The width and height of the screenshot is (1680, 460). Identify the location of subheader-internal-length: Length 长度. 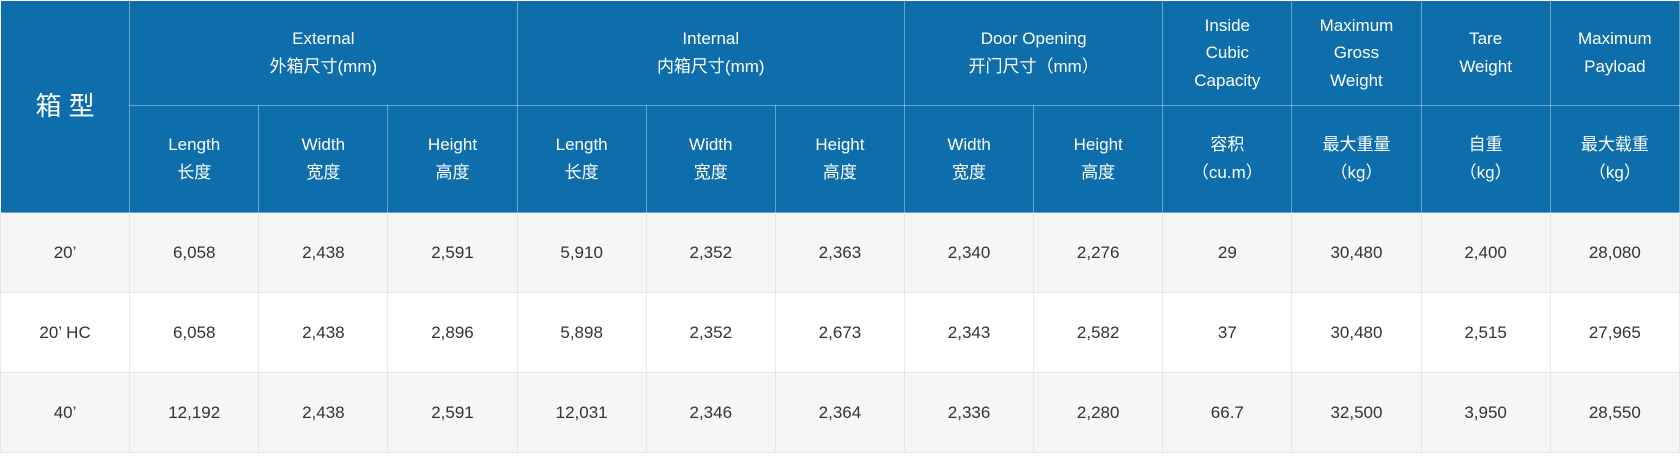
(581, 159).